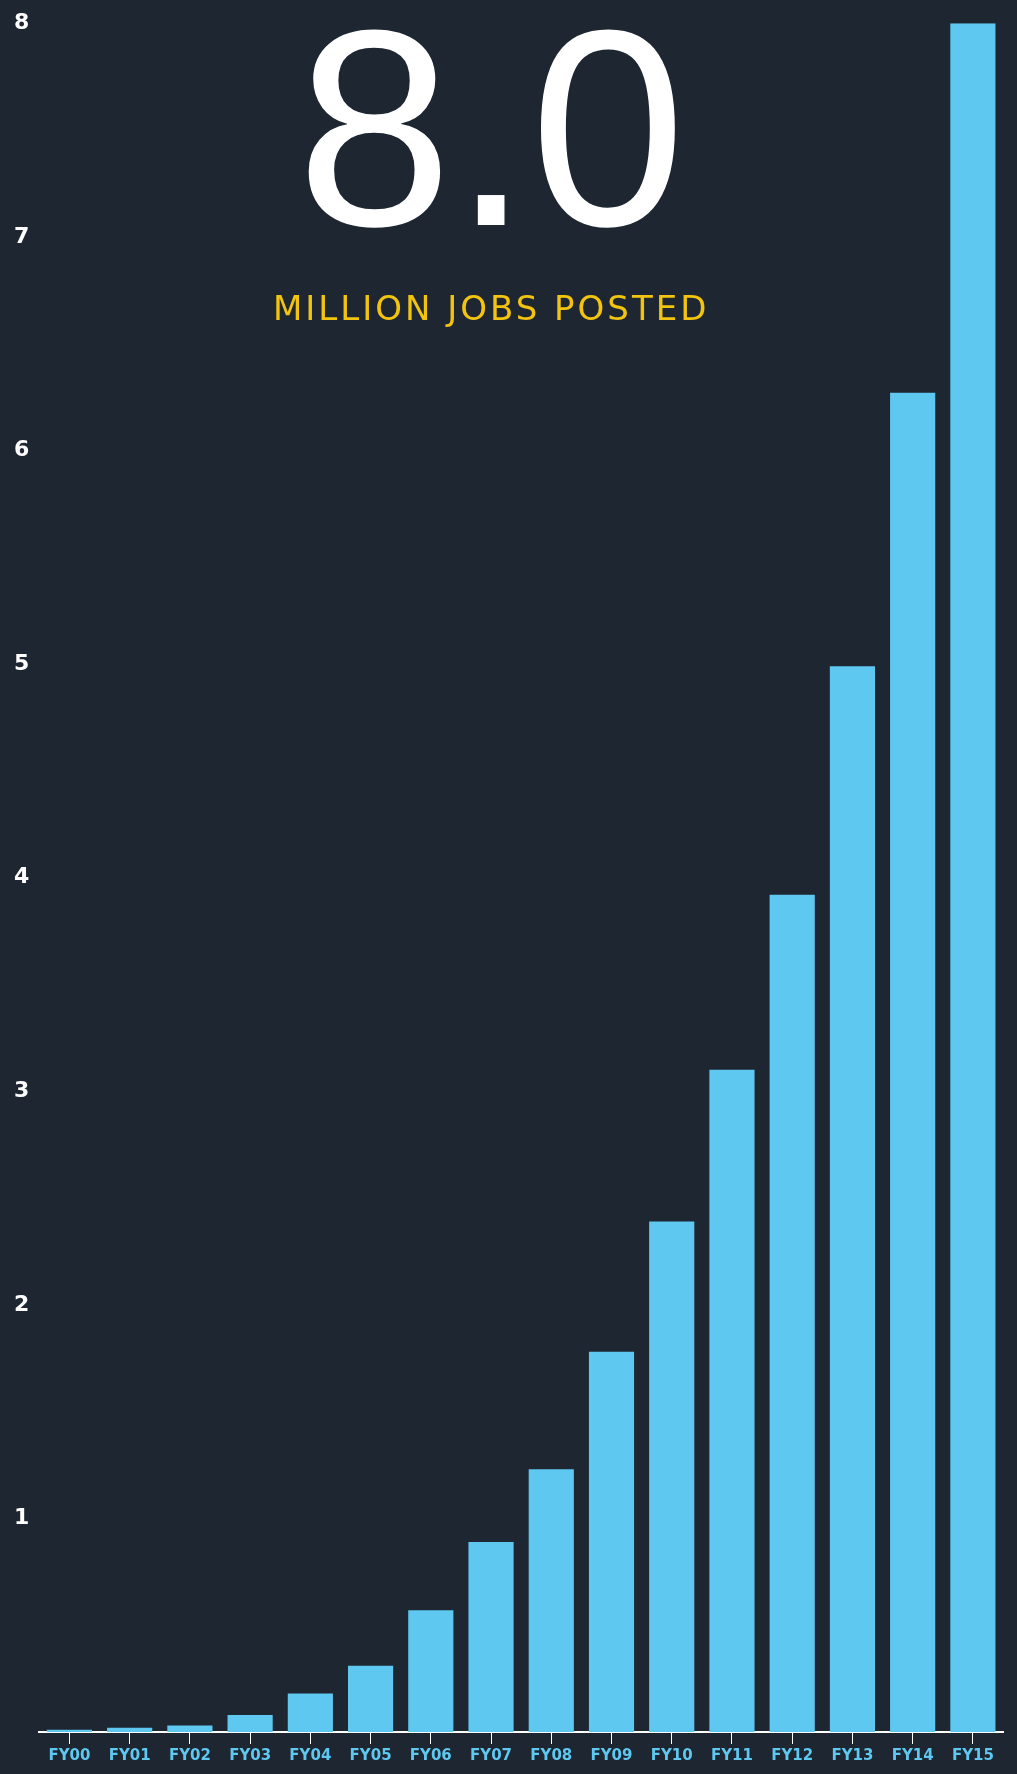 This screenshot has width=1017, height=1774. Describe the element at coordinates (972, 1754) in the screenshot. I see `x-tick-label: FY15` at that location.